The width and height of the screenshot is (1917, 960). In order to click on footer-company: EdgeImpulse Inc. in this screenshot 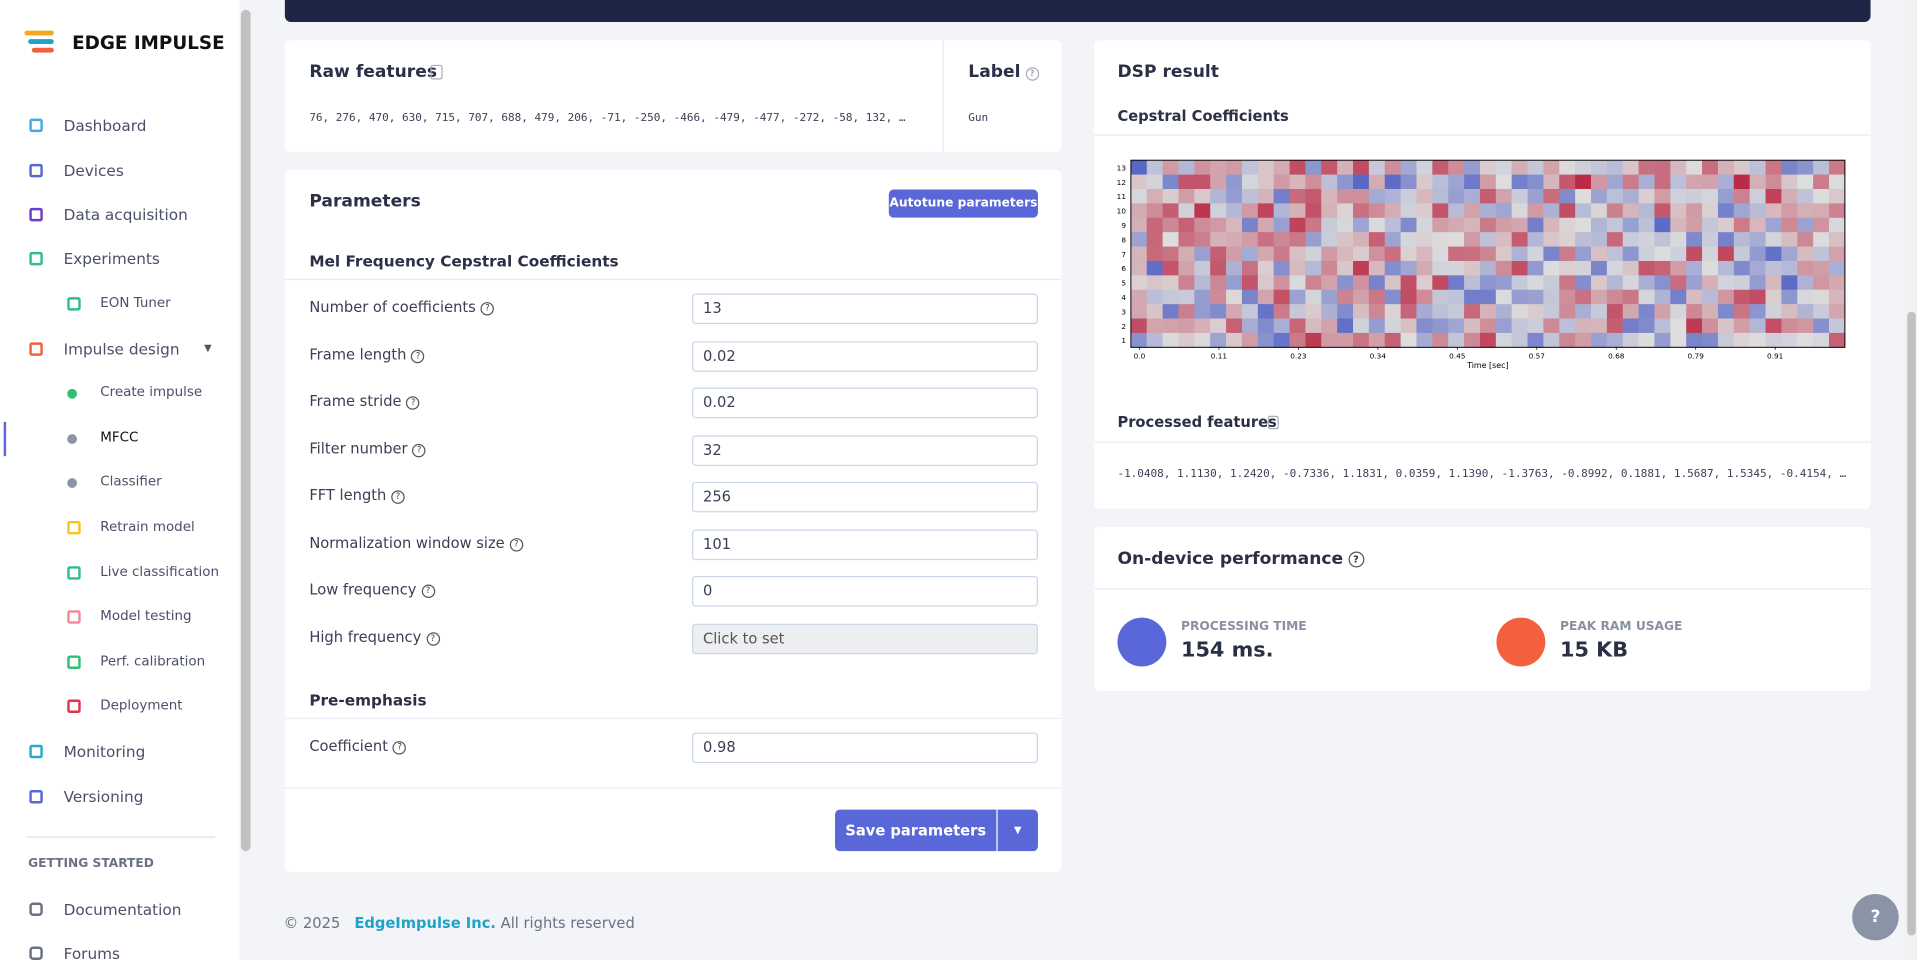, I will do `click(425, 923)`.